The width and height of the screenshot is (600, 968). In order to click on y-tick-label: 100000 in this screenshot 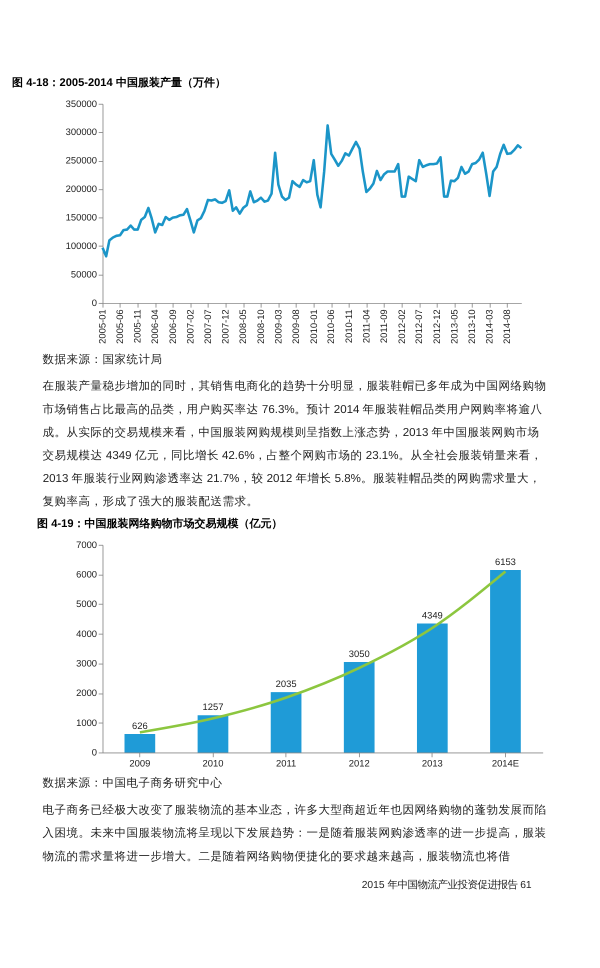, I will do `click(82, 246)`.